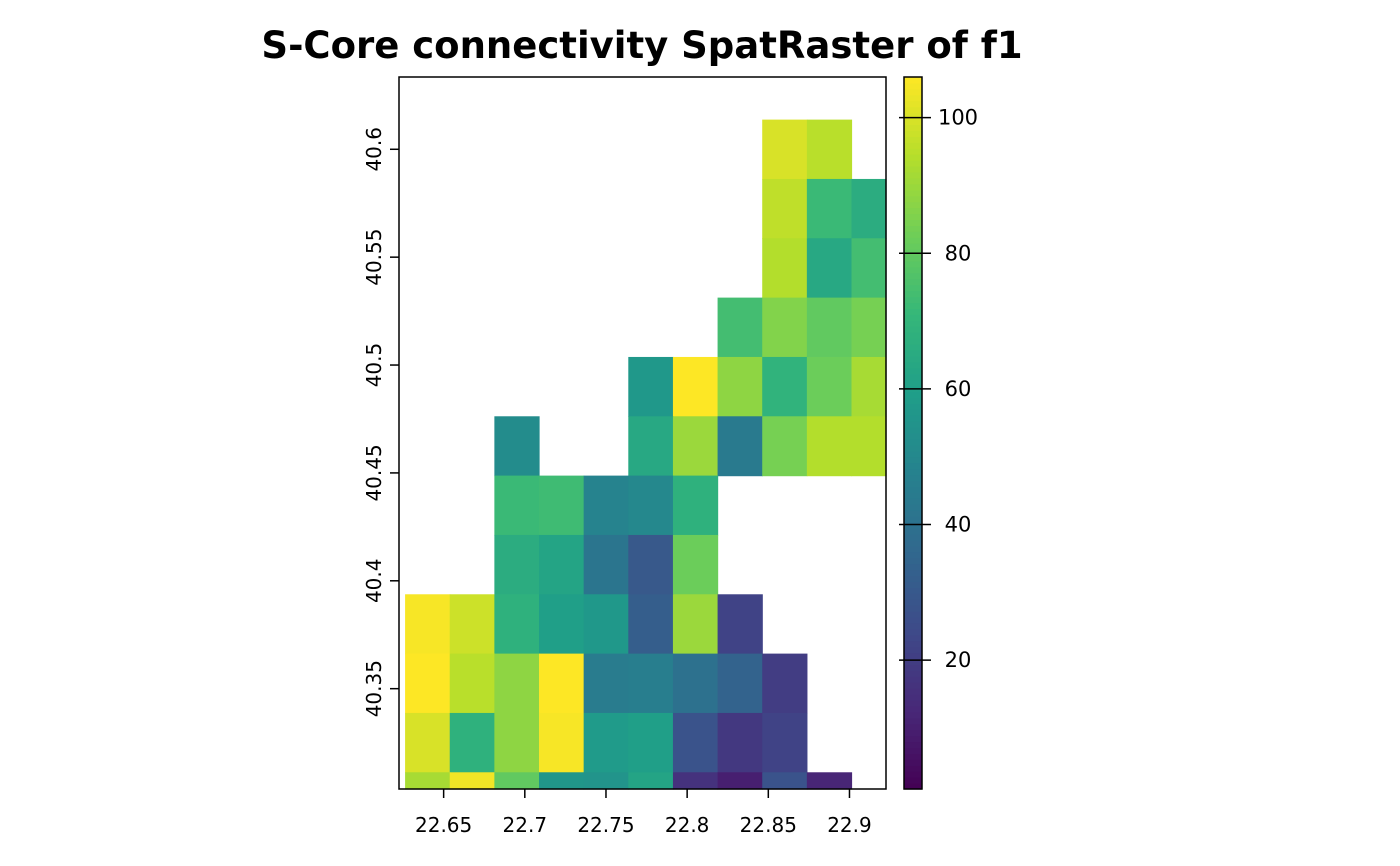 The height and width of the screenshot is (866, 1400). What do you see at coordinates (913, 433) in the screenshot?
I see `legend-frame` at bounding box center [913, 433].